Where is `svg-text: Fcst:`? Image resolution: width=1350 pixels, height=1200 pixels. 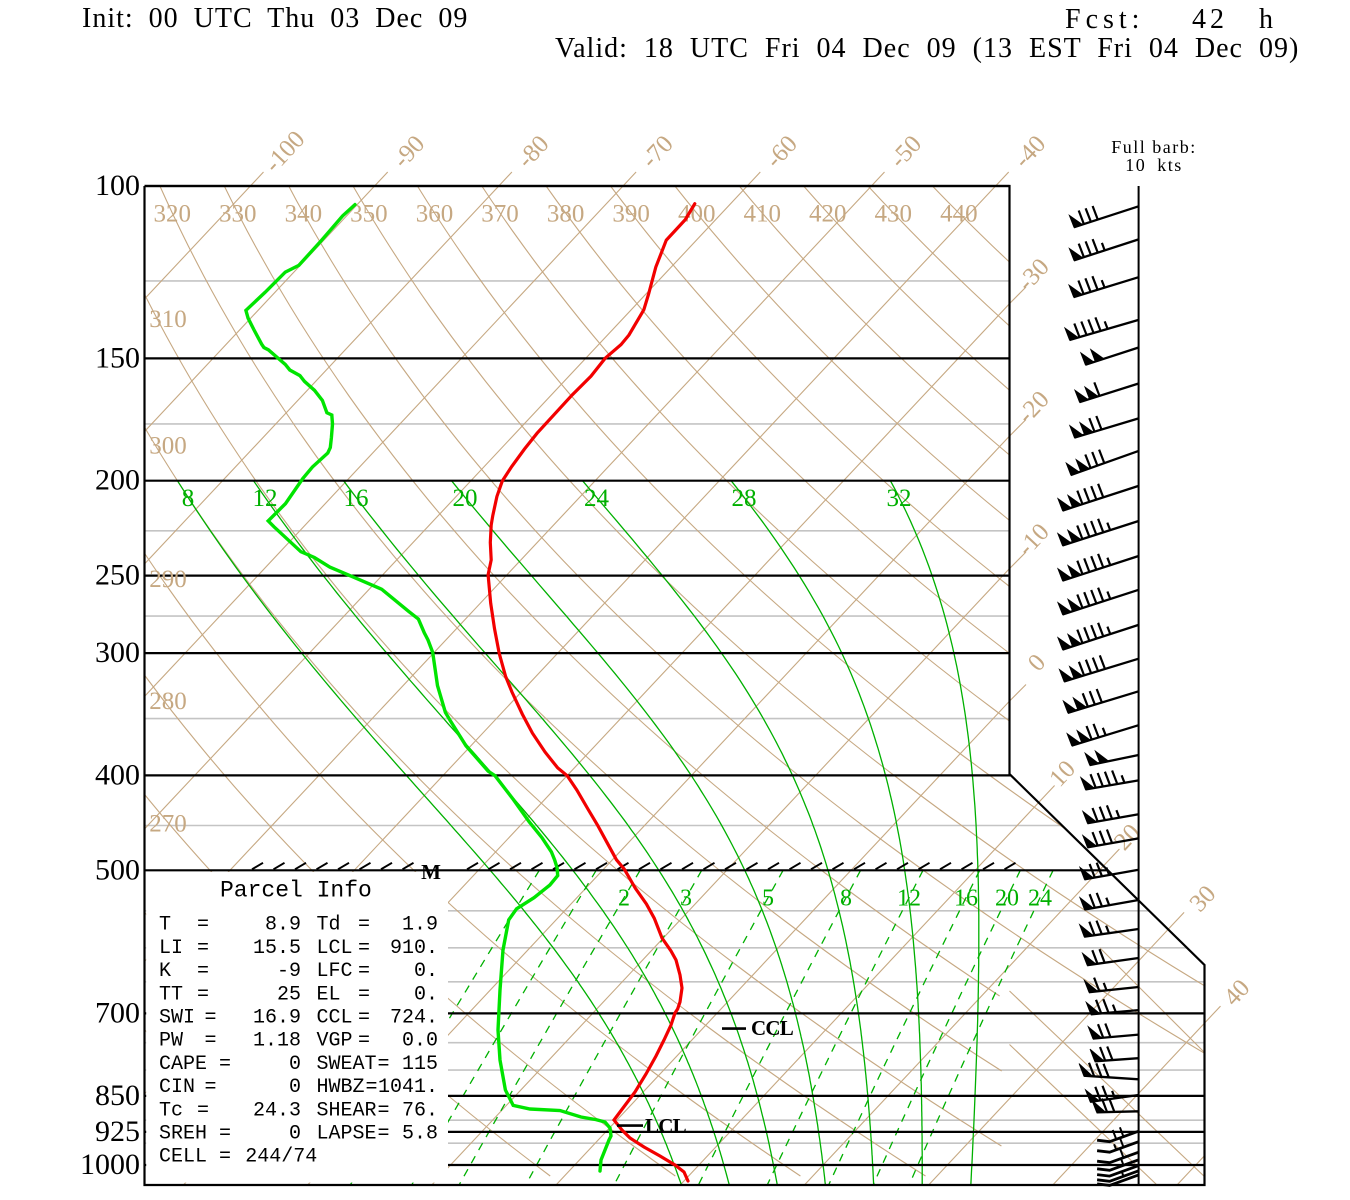
svg-text: Fcst: is located at coordinates (1104, 19).